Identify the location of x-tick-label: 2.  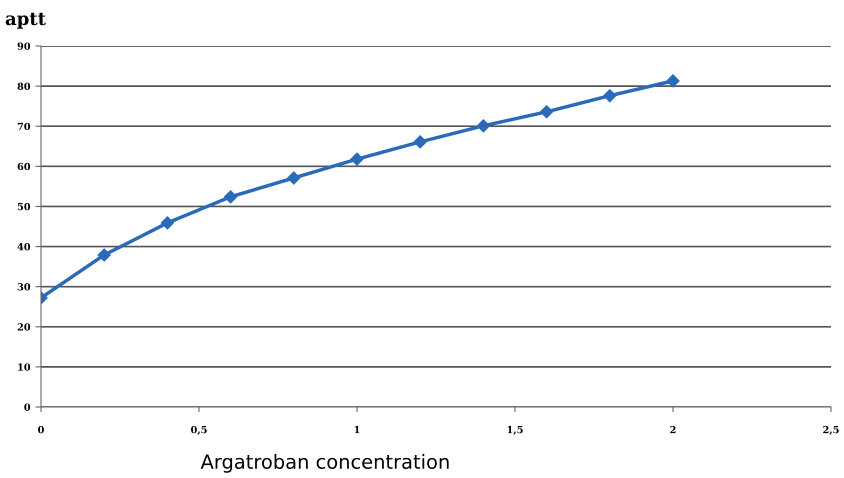
(673, 430).